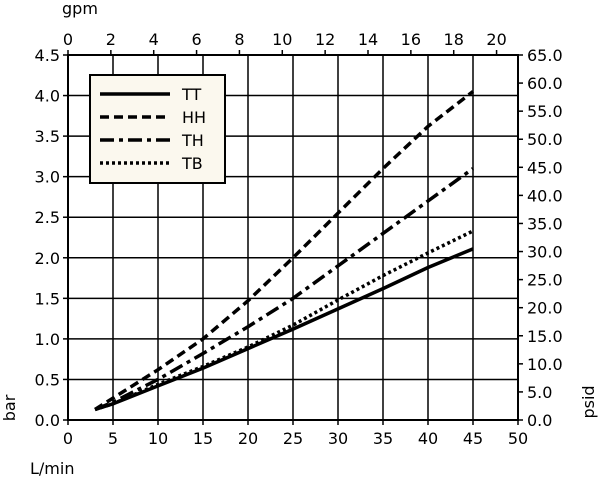 This screenshot has height=480, width=600. What do you see at coordinates (496, 39) in the screenshot?
I see `x2-tick-label: 20` at bounding box center [496, 39].